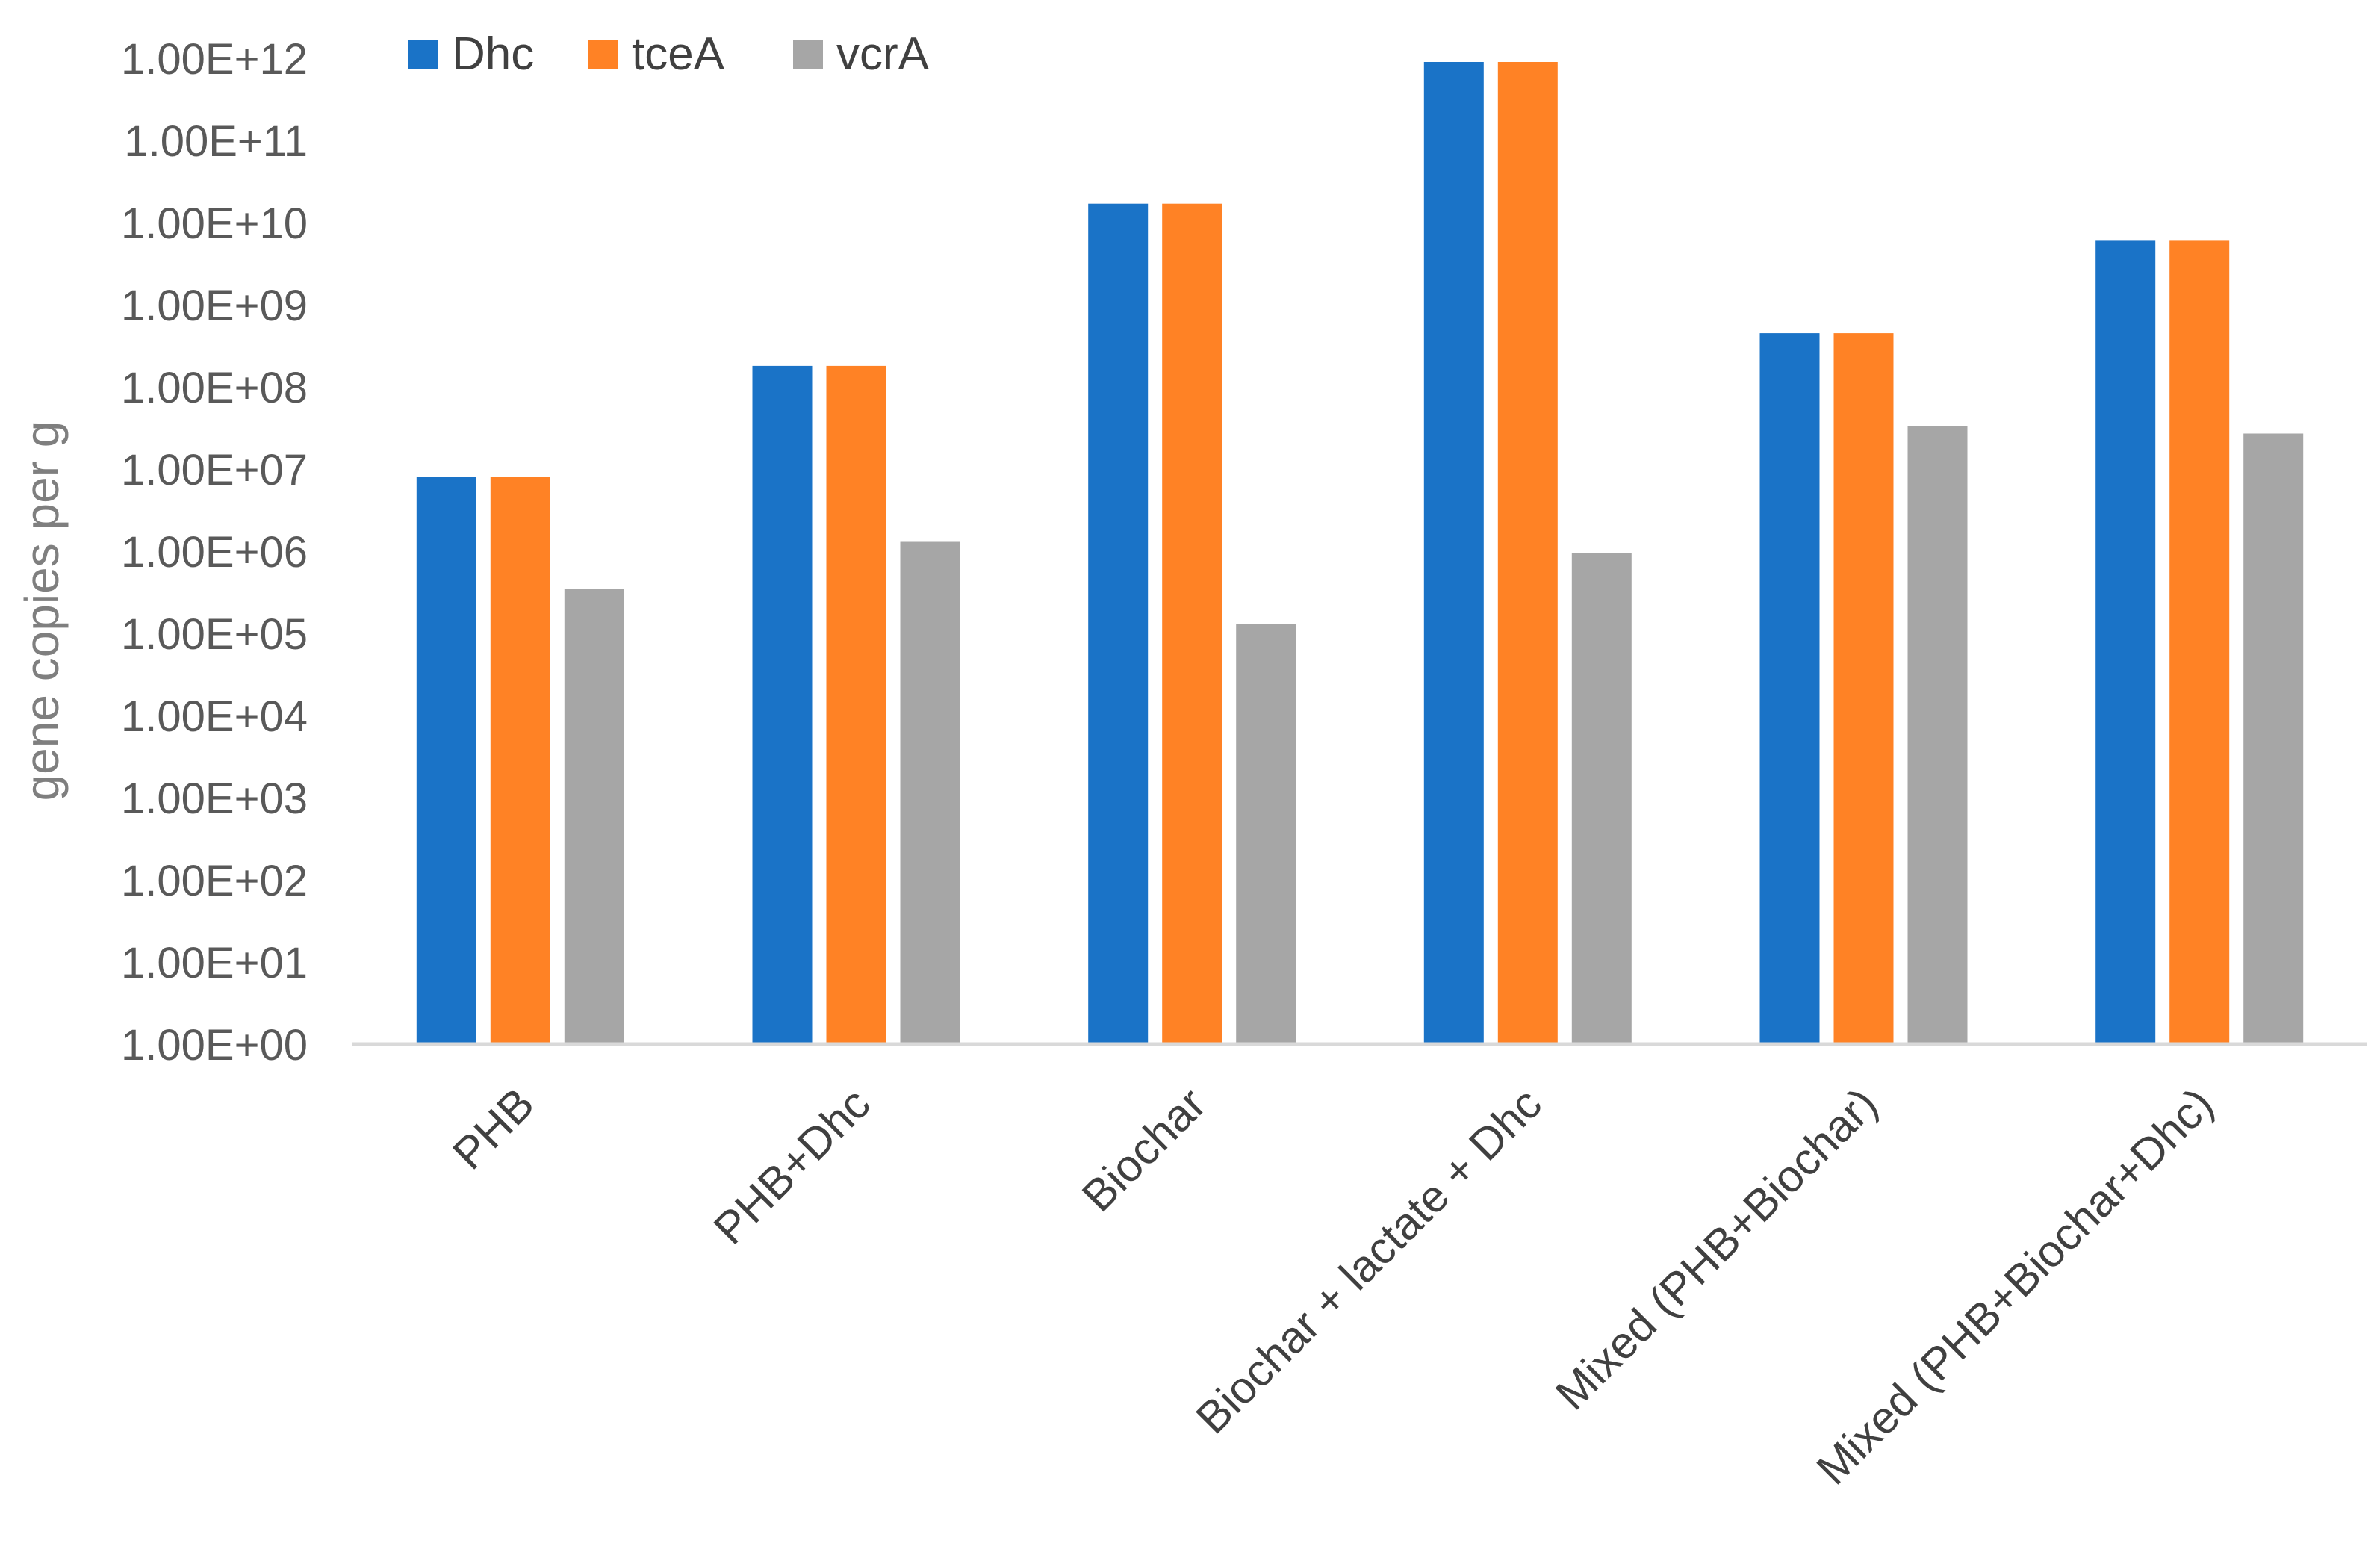  Describe the element at coordinates (493, 1129) in the screenshot. I see `x-tick-label: PHB` at that location.